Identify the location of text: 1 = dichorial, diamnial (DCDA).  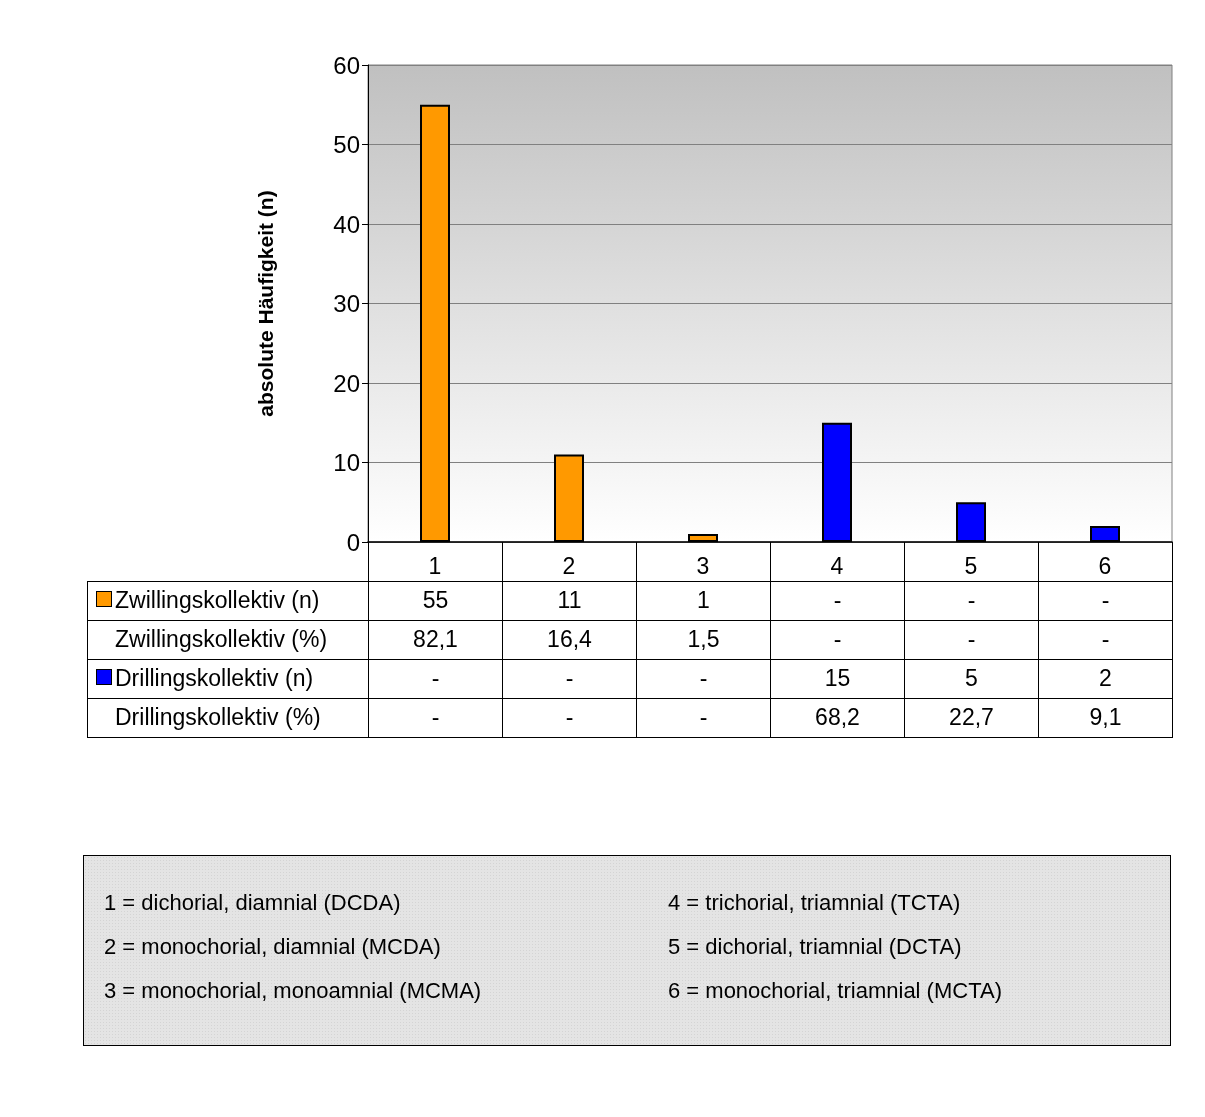
(252, 903).